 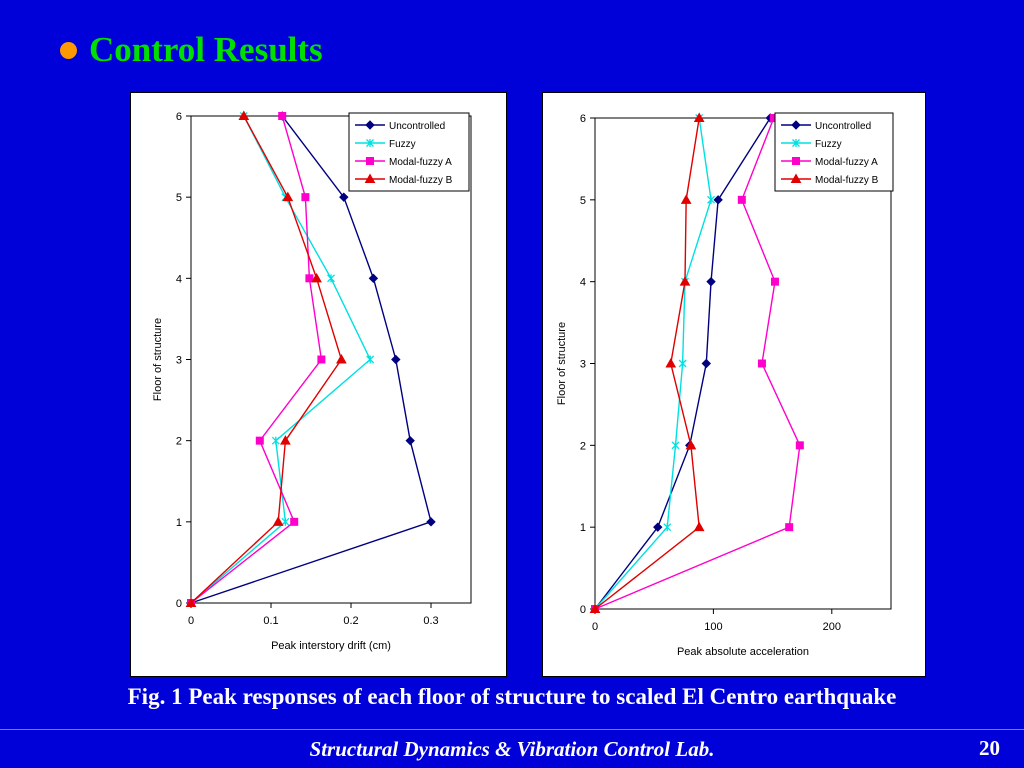 What do you see at coordinates (743, 652) in the screenshot?
I see `x-axis-label: Peak absolute acceleration` at bounding box center [743, 652].